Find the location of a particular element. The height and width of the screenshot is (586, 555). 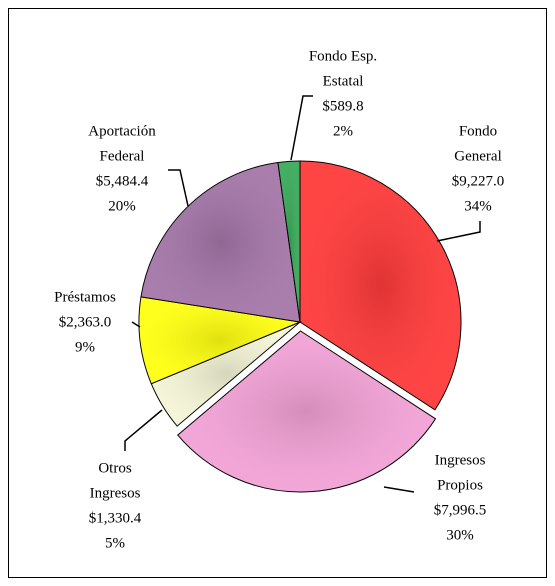

value-label: $1,330.4 is located at coordinates (115, 518).